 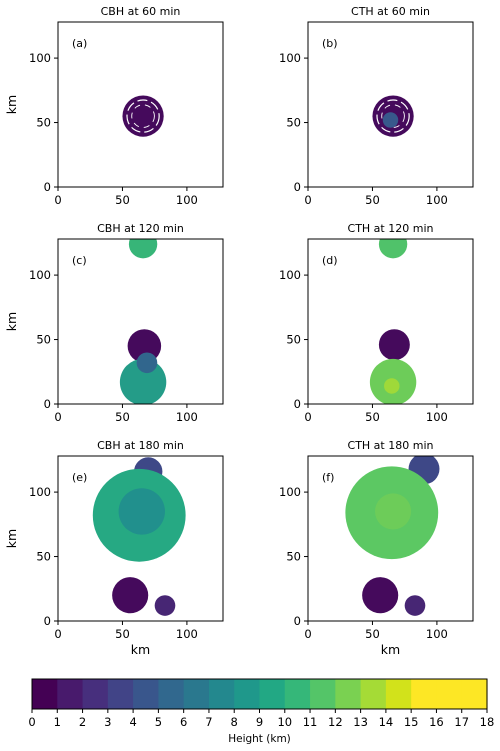 What do you see at coordinates (391, 228) in the screenshot?
I see `panel-title: CTH at 120 min` at bounding box center [391, 228].